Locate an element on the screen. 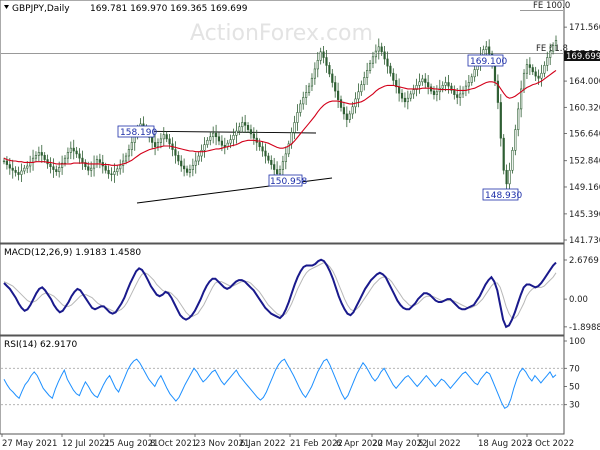 The image size is (600, 450). price-y-tick-label: 156.640 is located at coordinates (584, 135).